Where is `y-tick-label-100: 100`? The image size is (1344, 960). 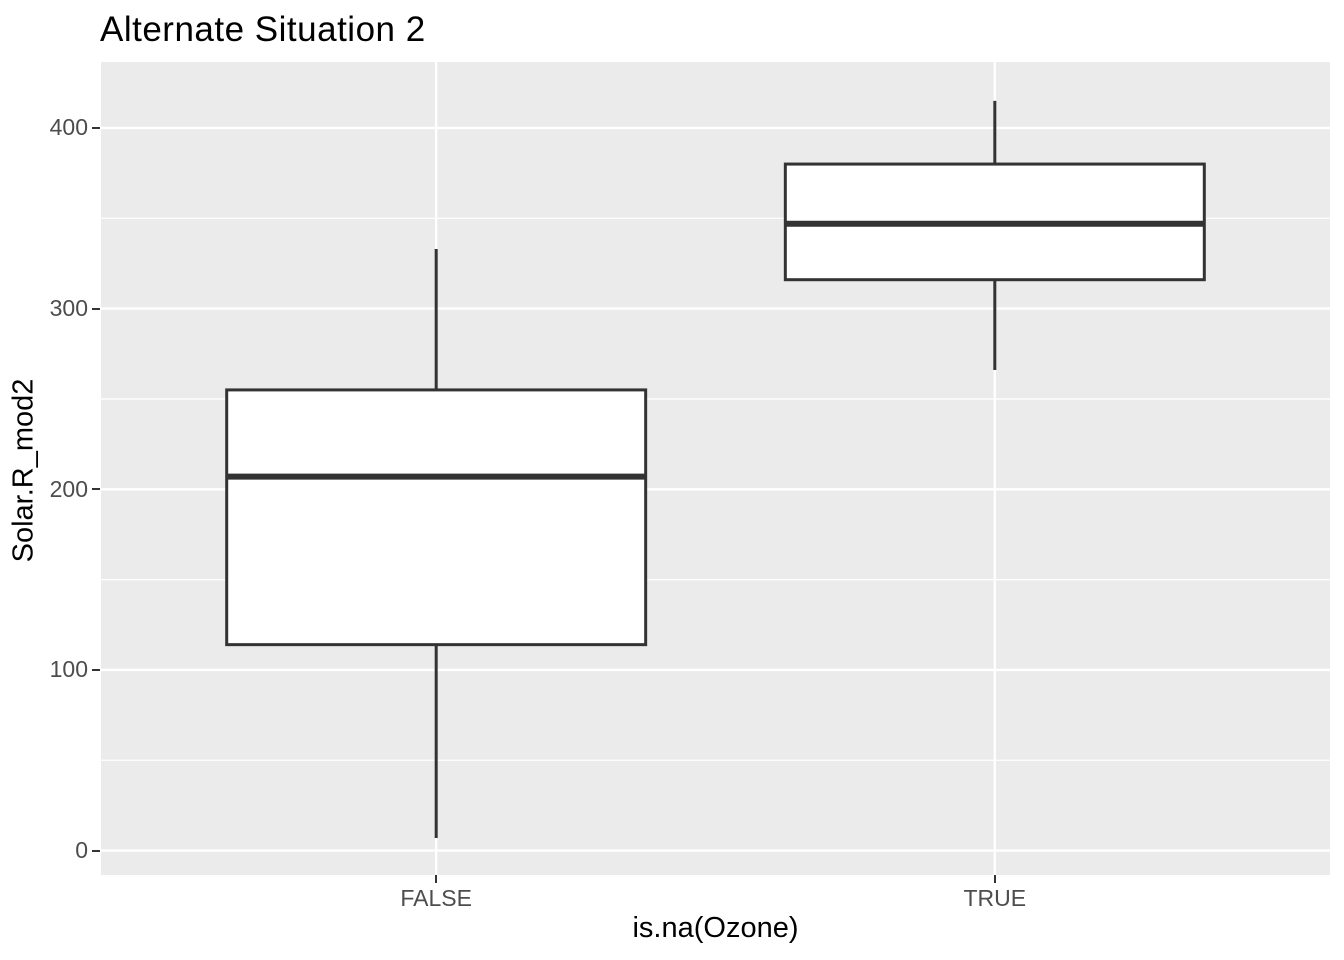
y-tick-label-100: 100 is located at coordinates (68, 669).